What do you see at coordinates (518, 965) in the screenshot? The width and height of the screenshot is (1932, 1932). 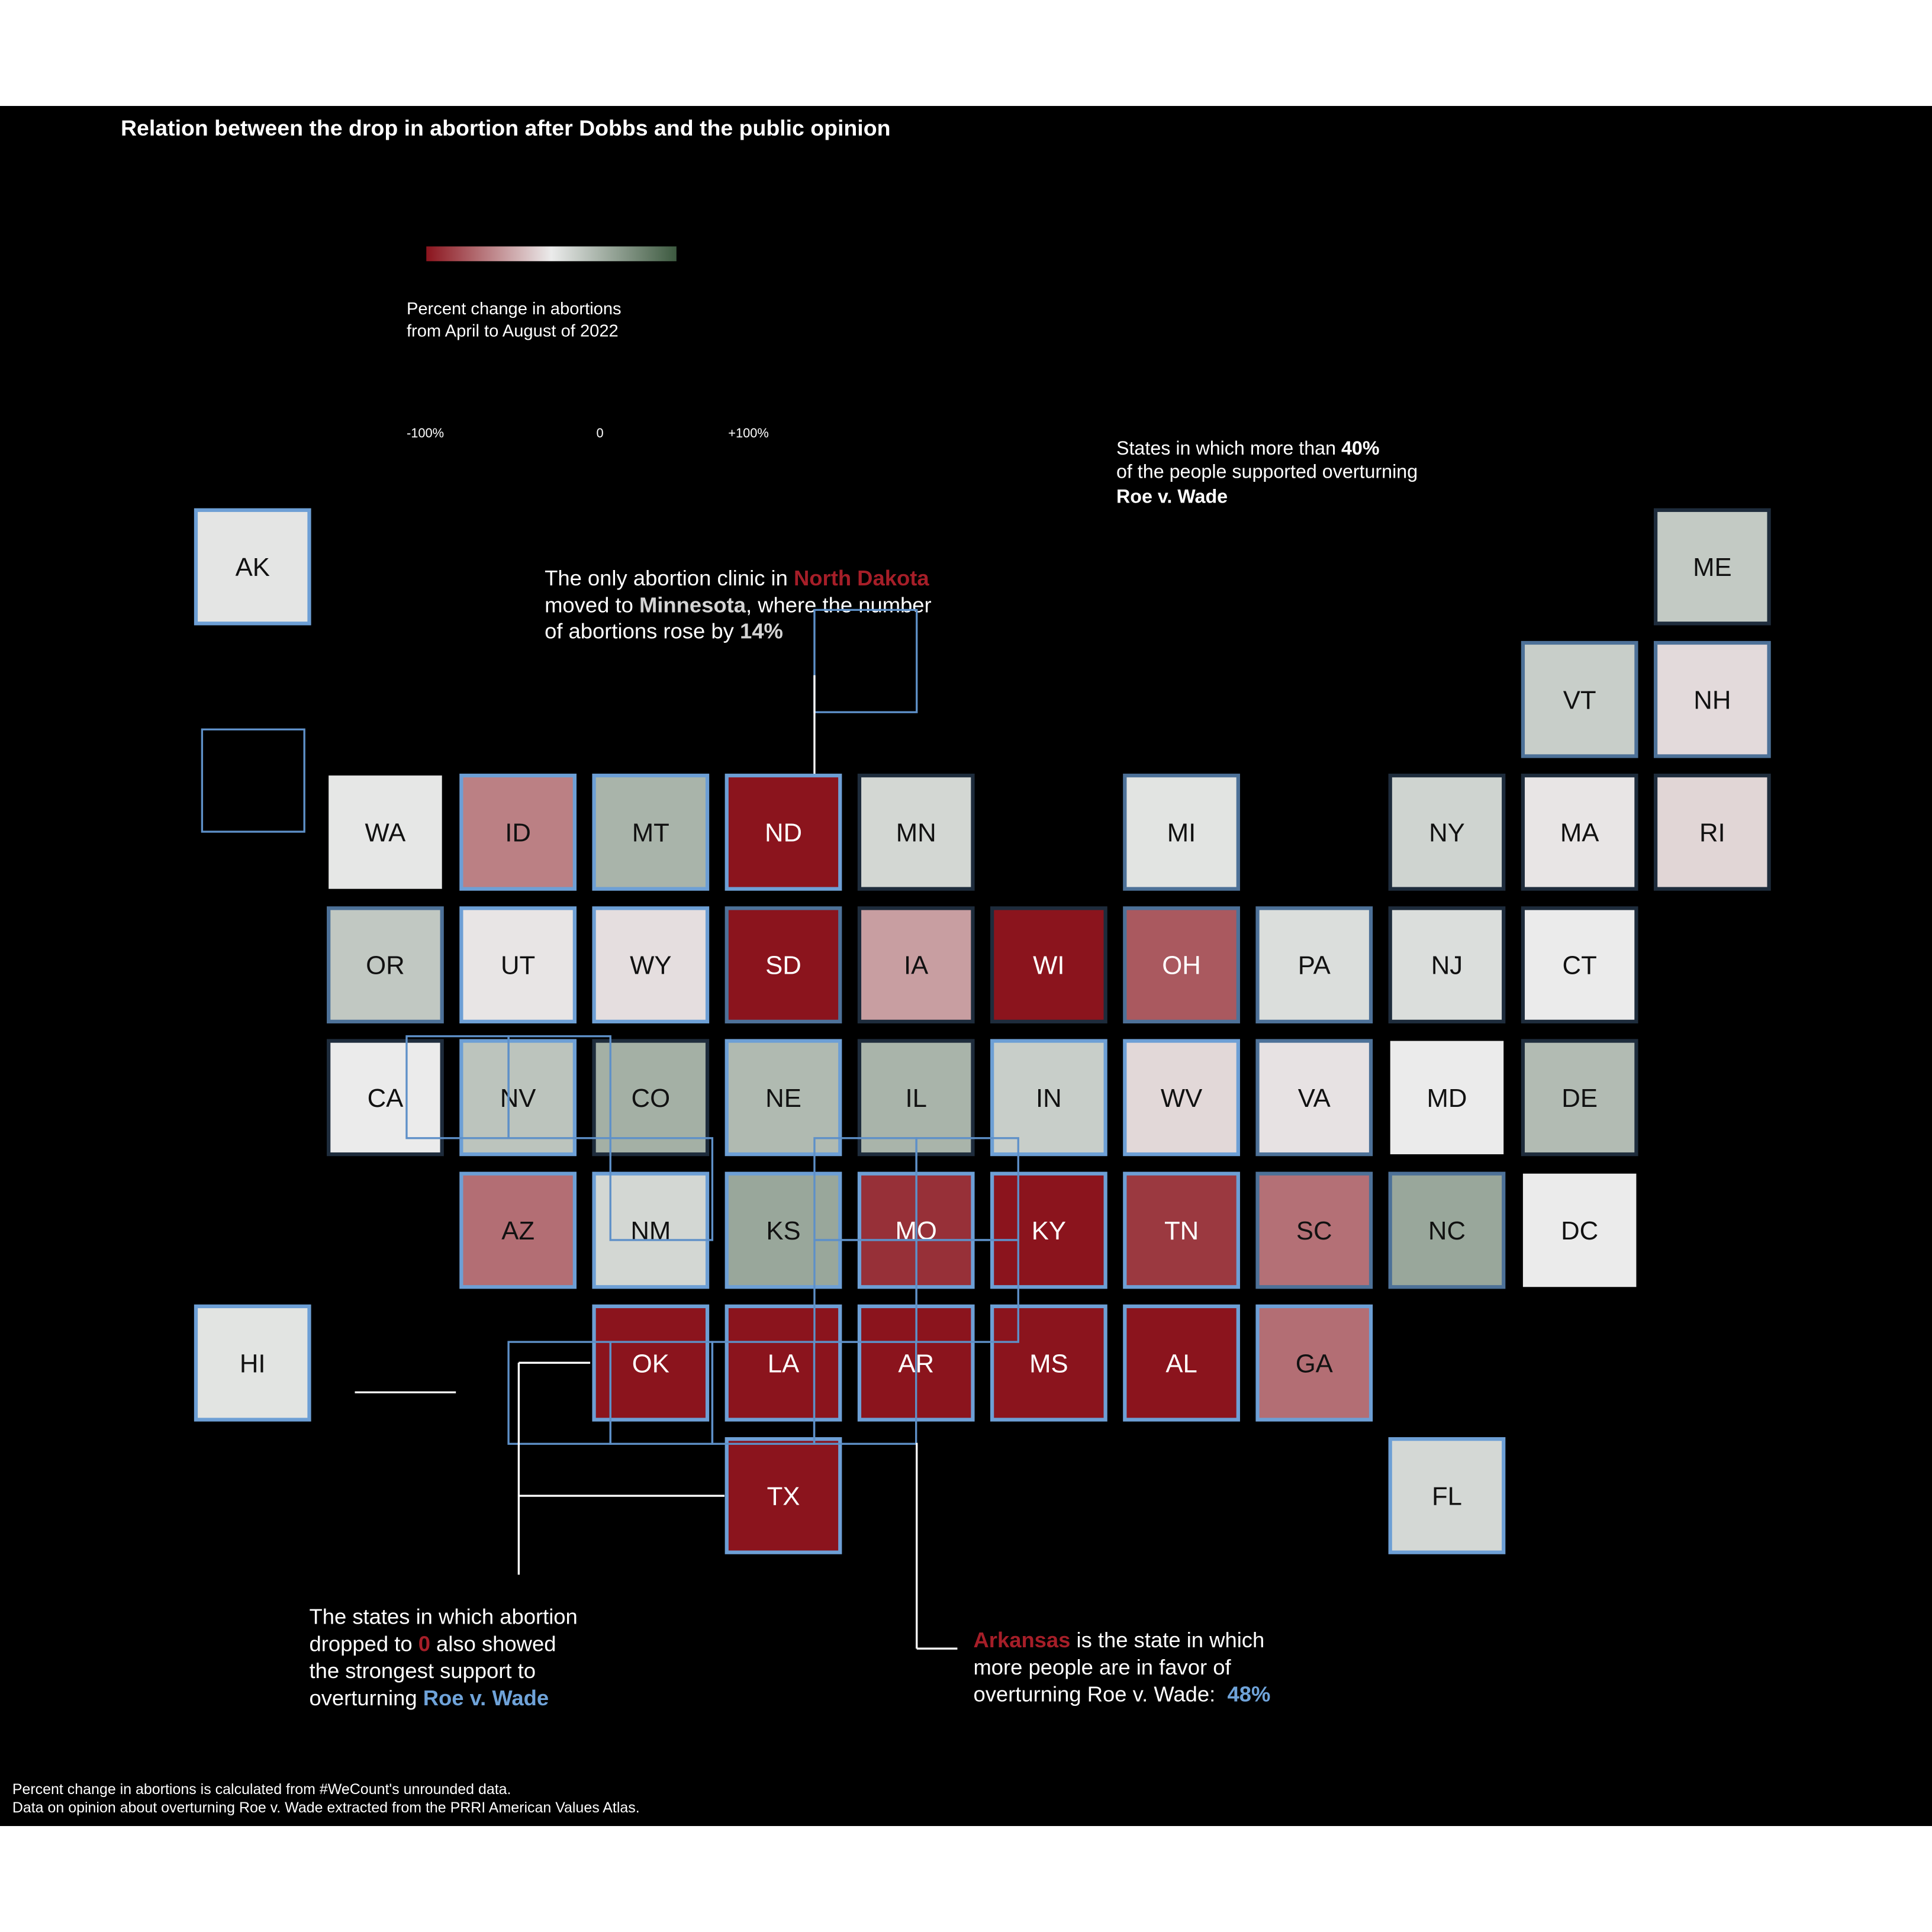 I see `tile-ut: UT` at bounding box center [518, 965].